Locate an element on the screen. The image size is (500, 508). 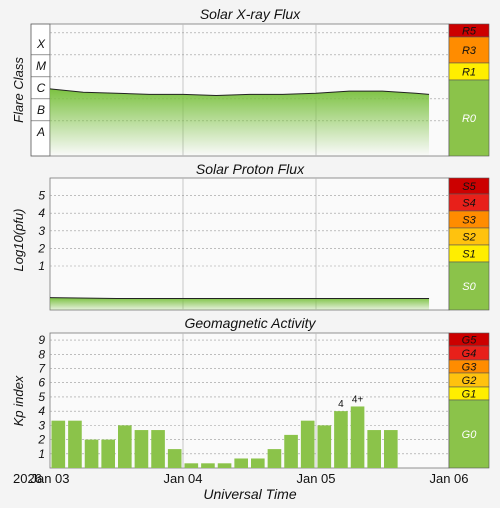
scale-label-s0: S0 is located at coordinates (469, 287).